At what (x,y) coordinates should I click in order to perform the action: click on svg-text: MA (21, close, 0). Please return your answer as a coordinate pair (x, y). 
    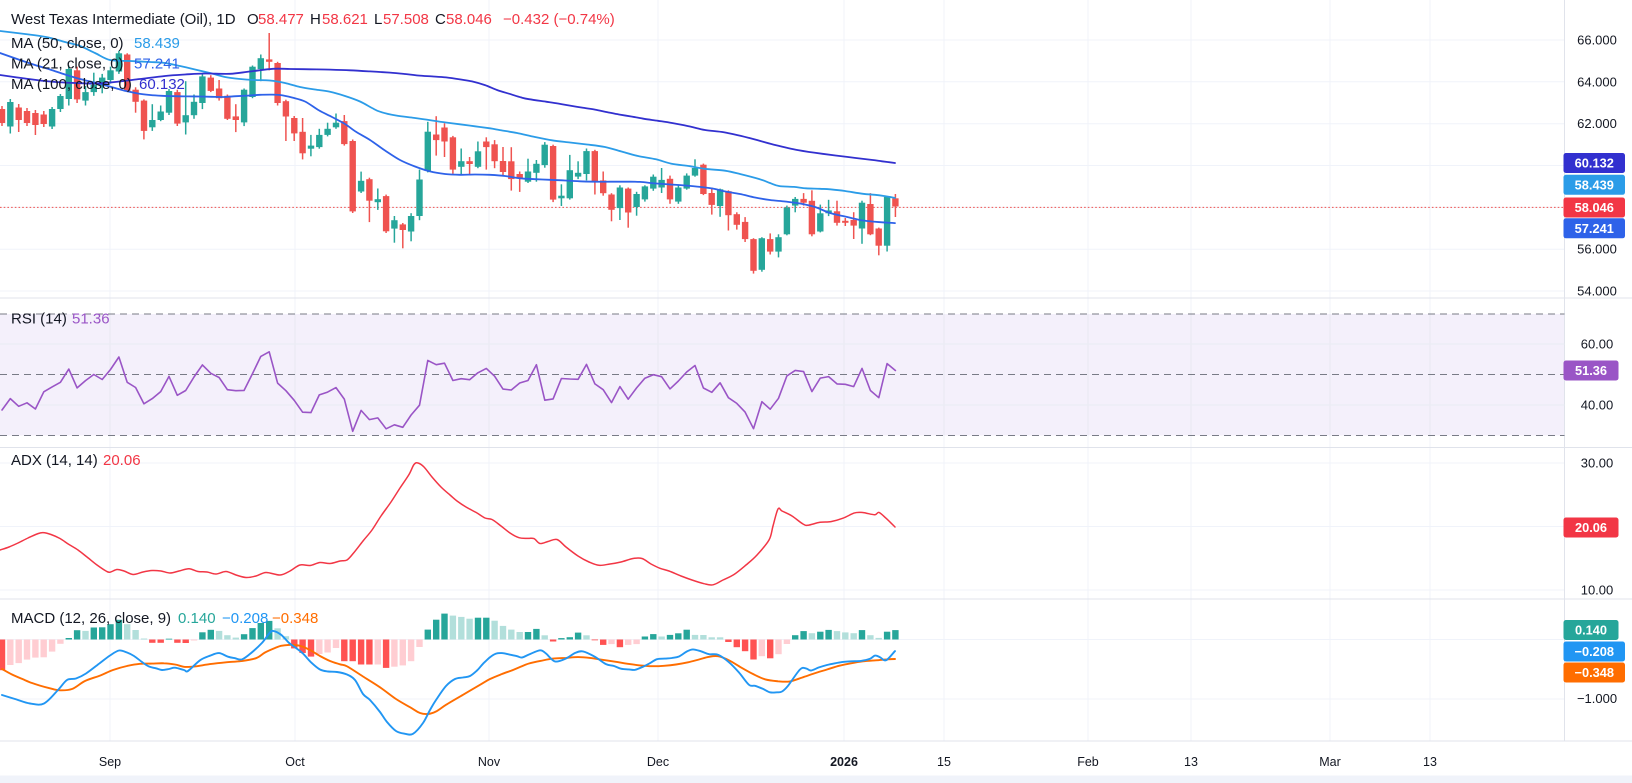
    Looking at the image, I should click on (67, 64).